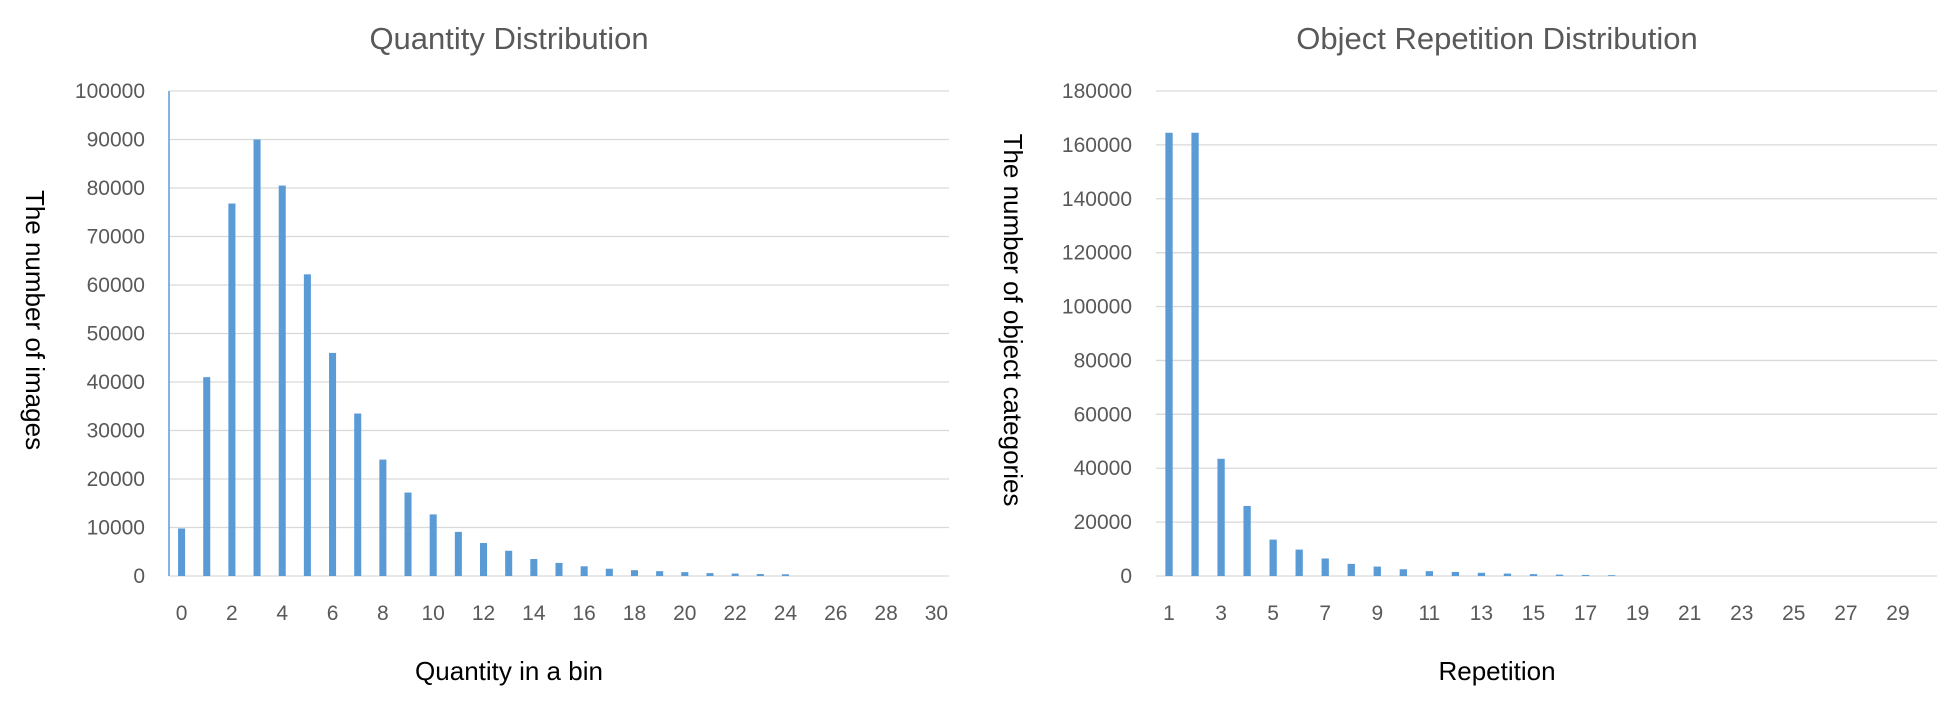 The image size is (1959, 709). What do you see at coordinates (1221, 613) in the screenshot?
I see `x-tick-label: 3` at bounding box center [1221, 613].